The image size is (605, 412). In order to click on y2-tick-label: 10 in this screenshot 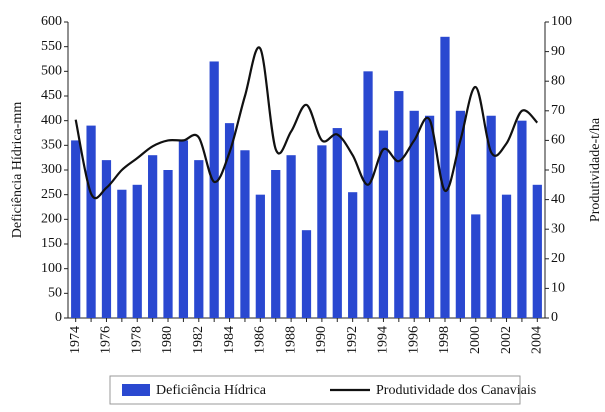, I will do `click(558, 288)`.